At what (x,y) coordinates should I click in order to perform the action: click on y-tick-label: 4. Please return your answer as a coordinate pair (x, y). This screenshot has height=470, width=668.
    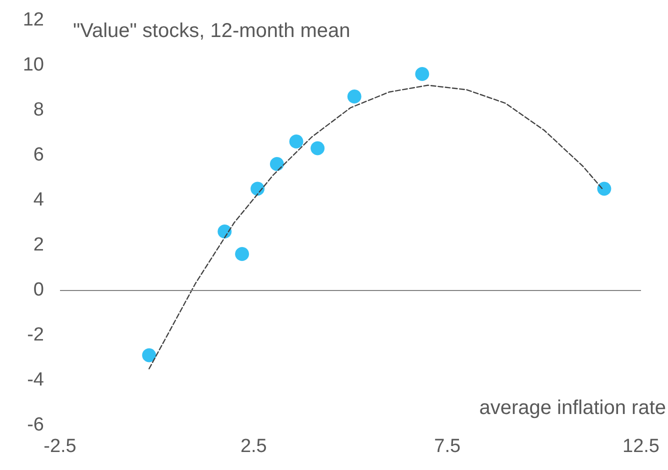
    Looking at the image, I should click on (38, 200).